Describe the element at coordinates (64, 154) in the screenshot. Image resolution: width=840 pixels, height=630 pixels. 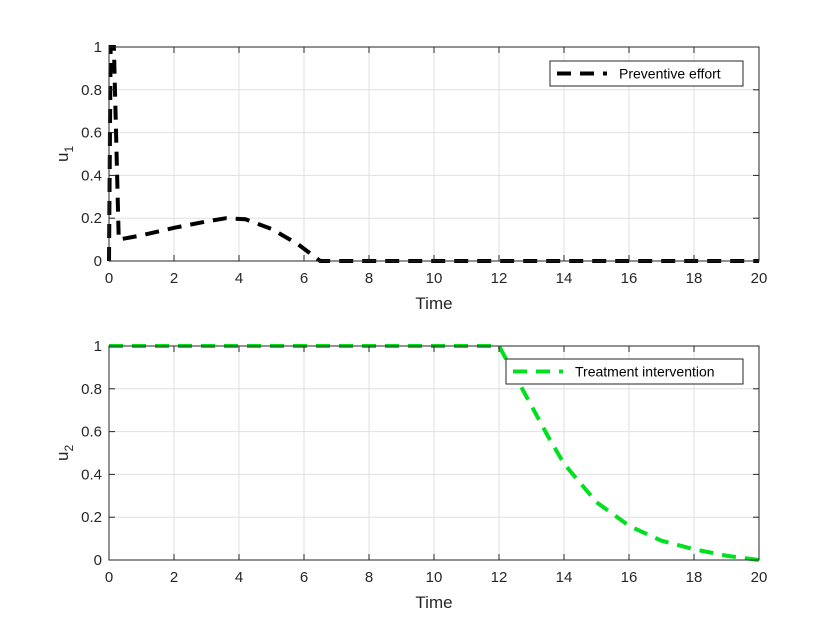
I see `y-axis-label: u1` at that location.